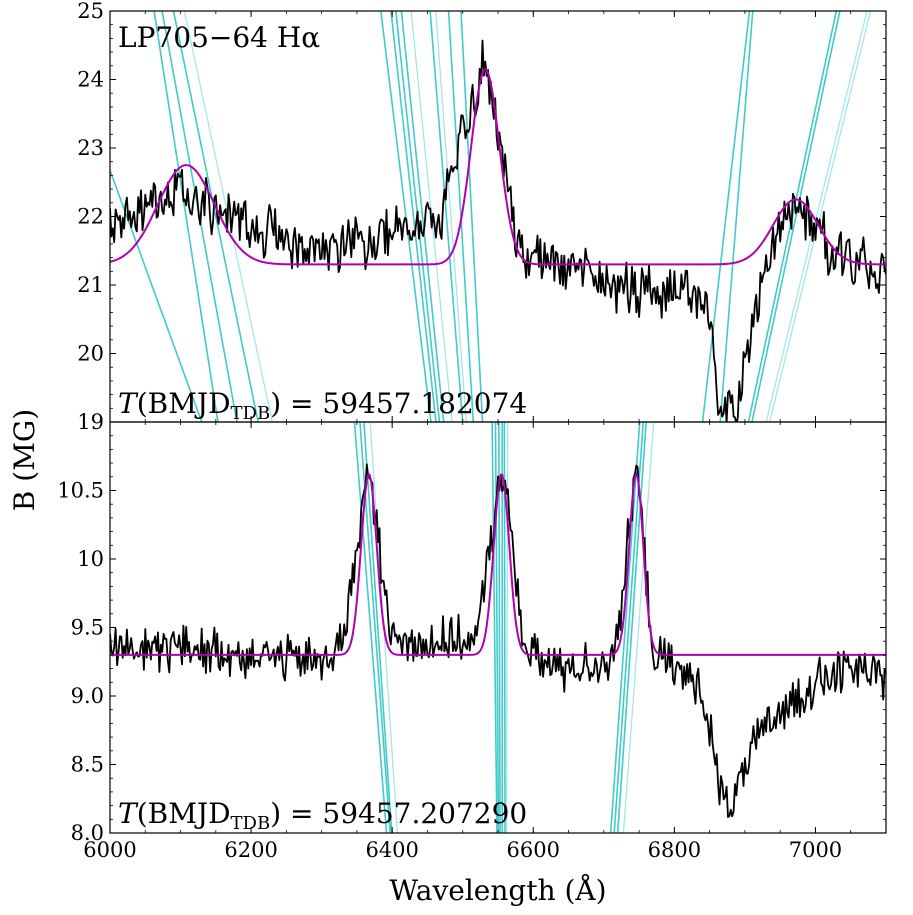 The image size is (913, 915). What do you see at coordinates (815, 850) in the screenshot?
I see `bot-xtick-label: 7000` at bounding box center [815, 850].